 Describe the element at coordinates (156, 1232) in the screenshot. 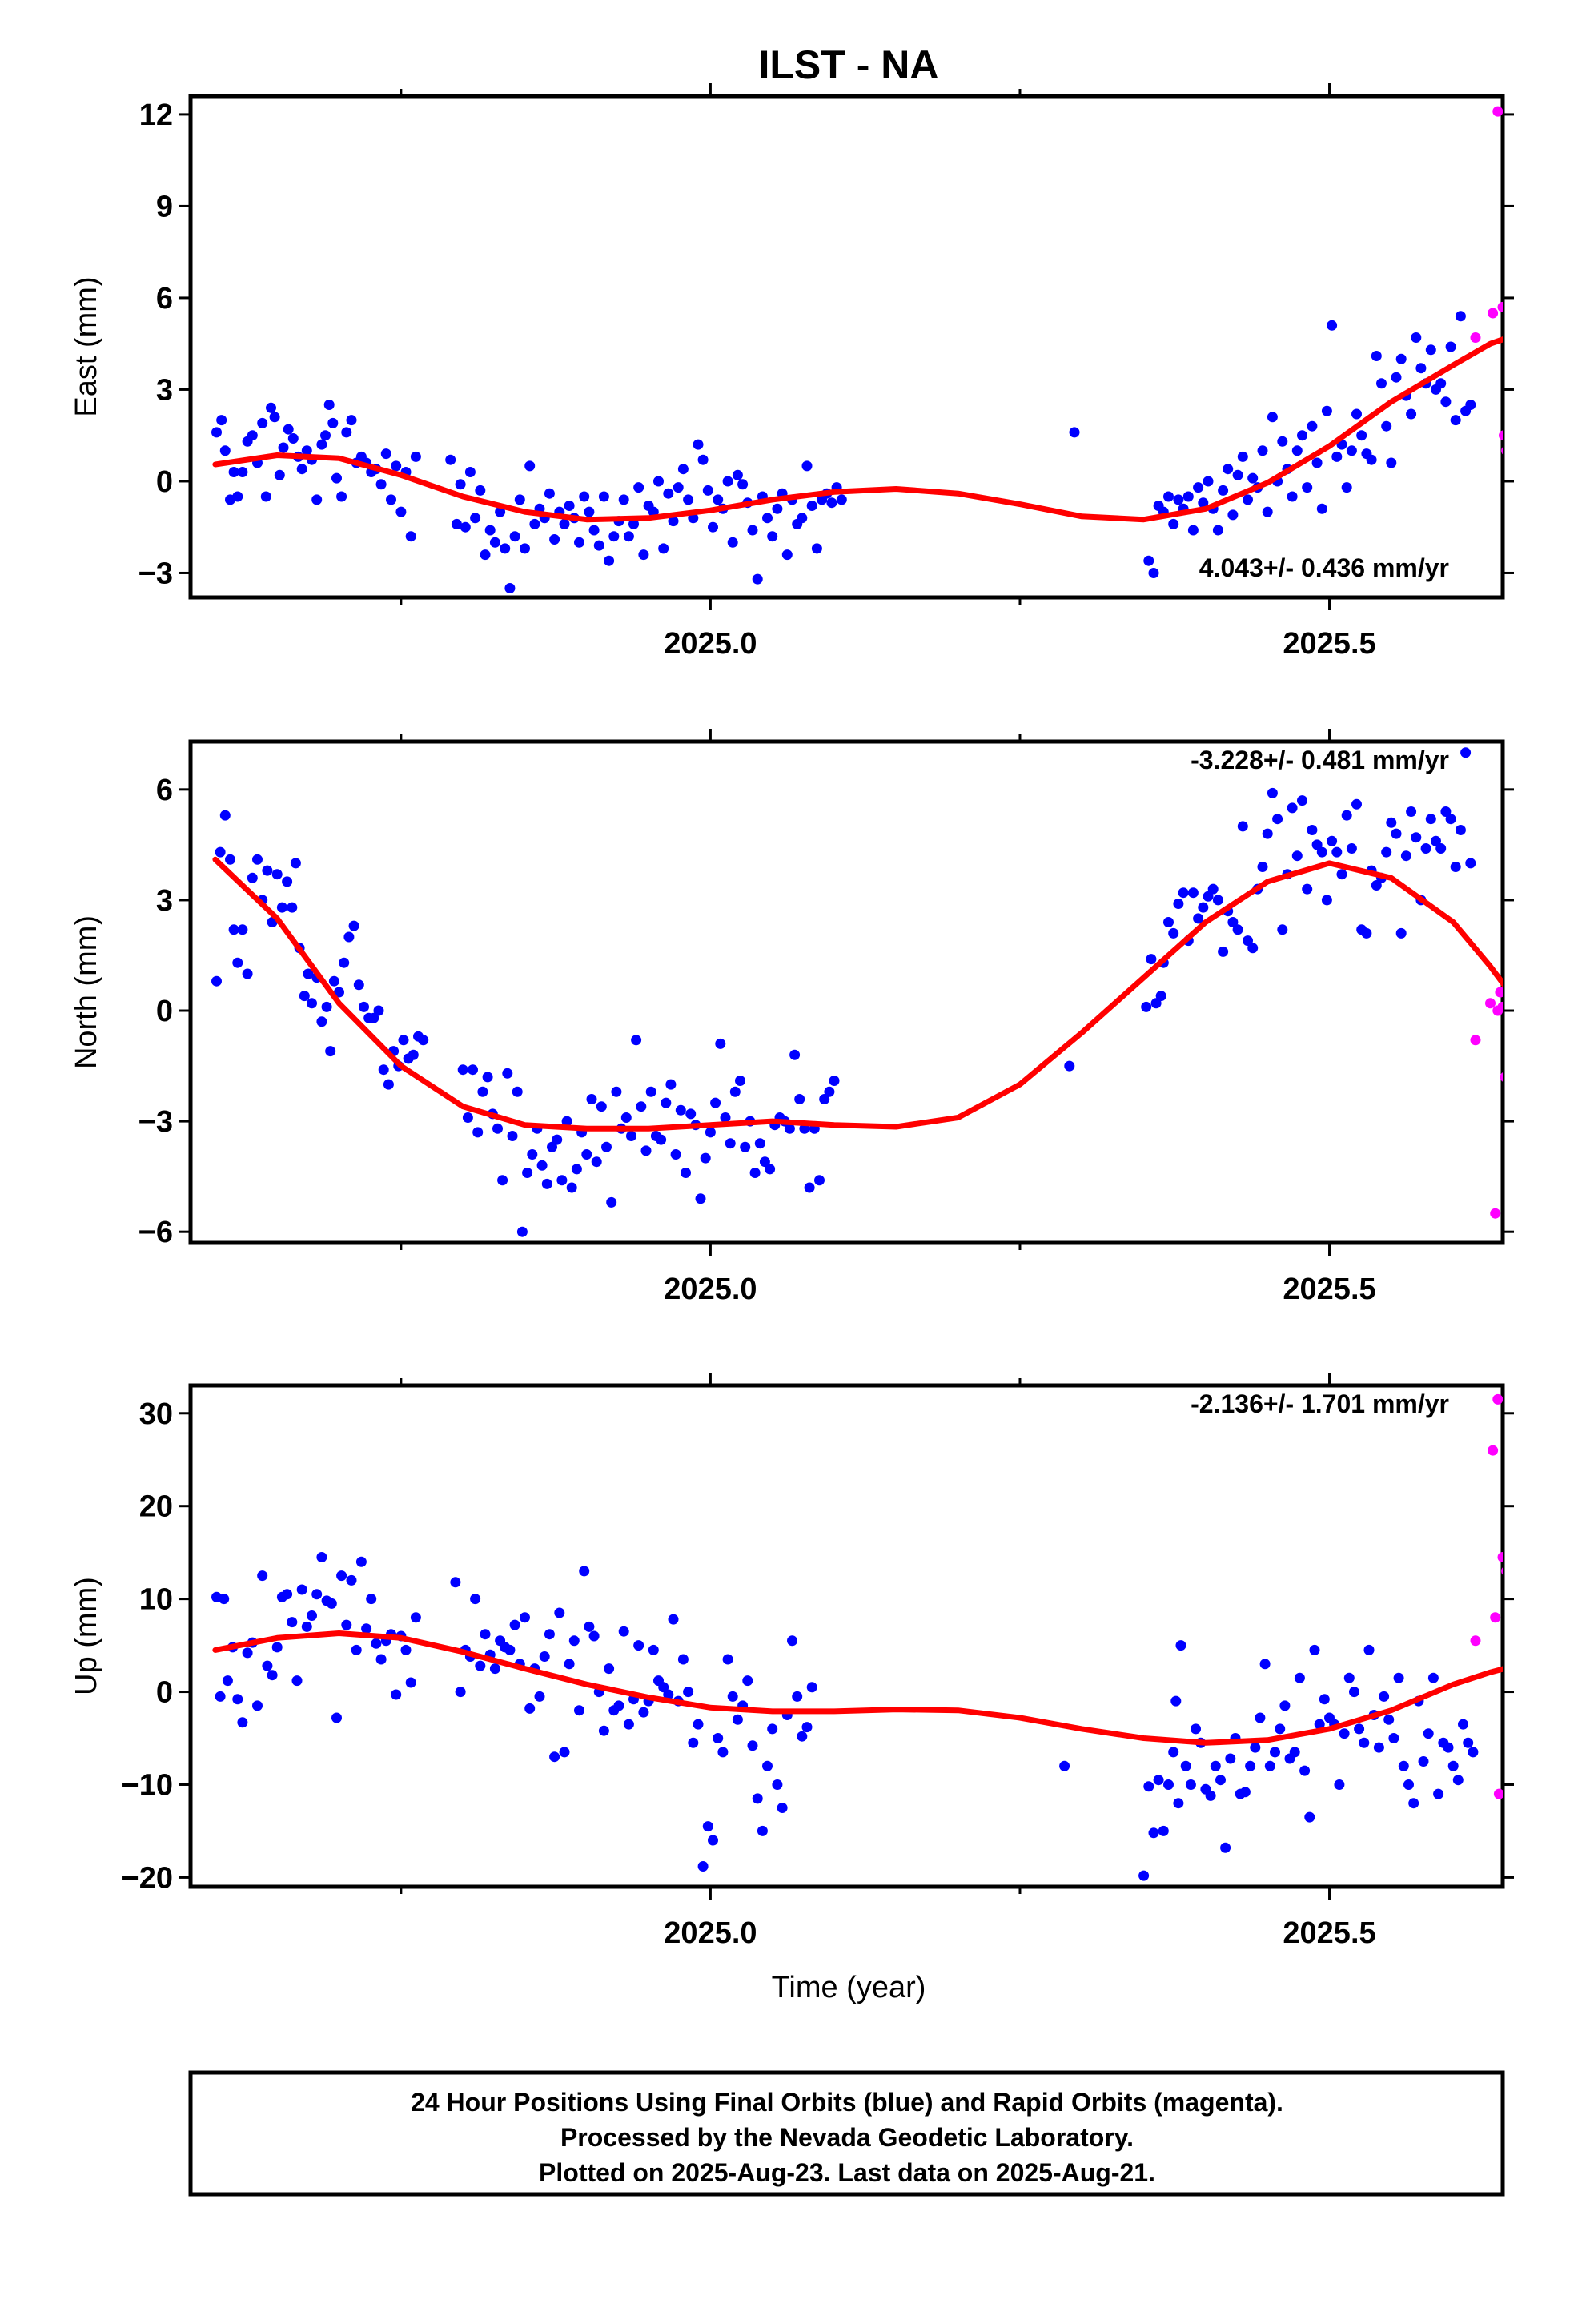

I see `y-tick-label: −6` at that location.